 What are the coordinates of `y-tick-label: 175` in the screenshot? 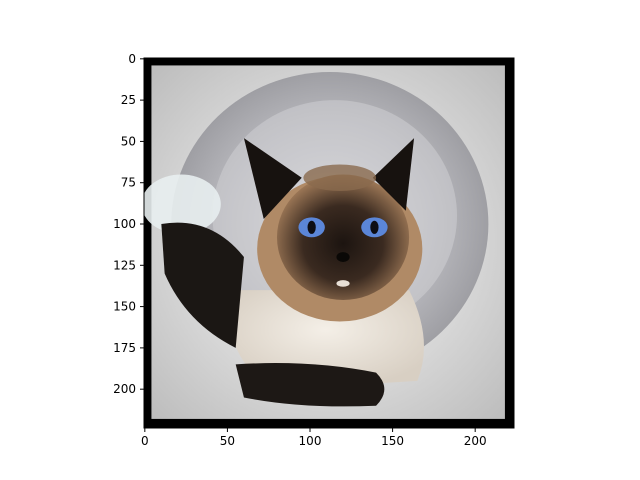 It's located at (124, 348).